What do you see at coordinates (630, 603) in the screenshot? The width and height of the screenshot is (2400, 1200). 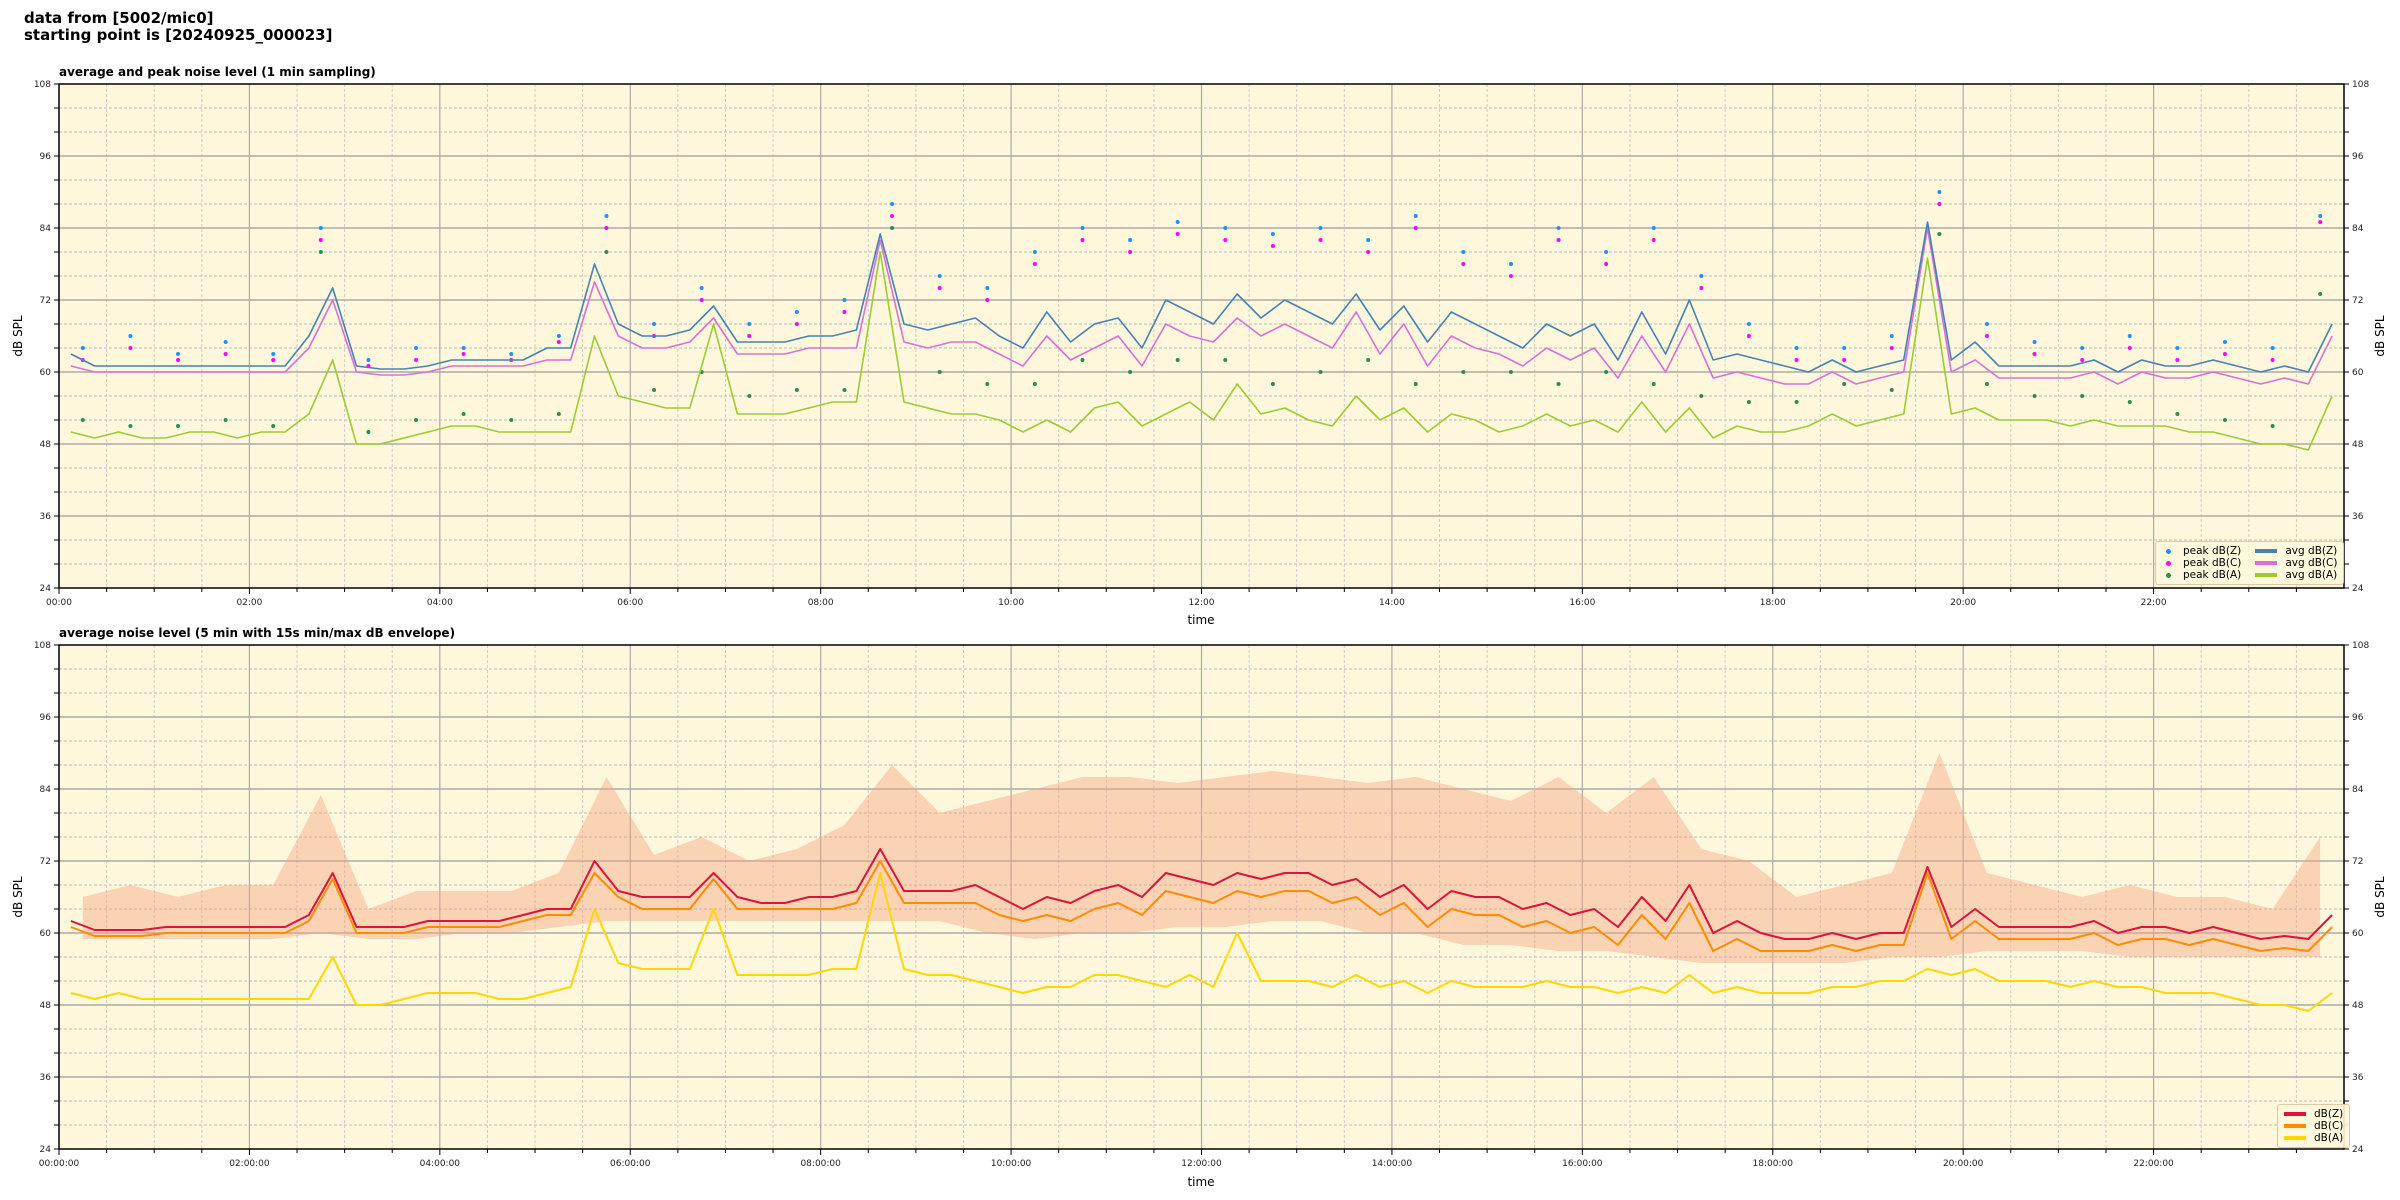 I see `chart1-xtick-label: 06:00` at bounding box center [630, 603].